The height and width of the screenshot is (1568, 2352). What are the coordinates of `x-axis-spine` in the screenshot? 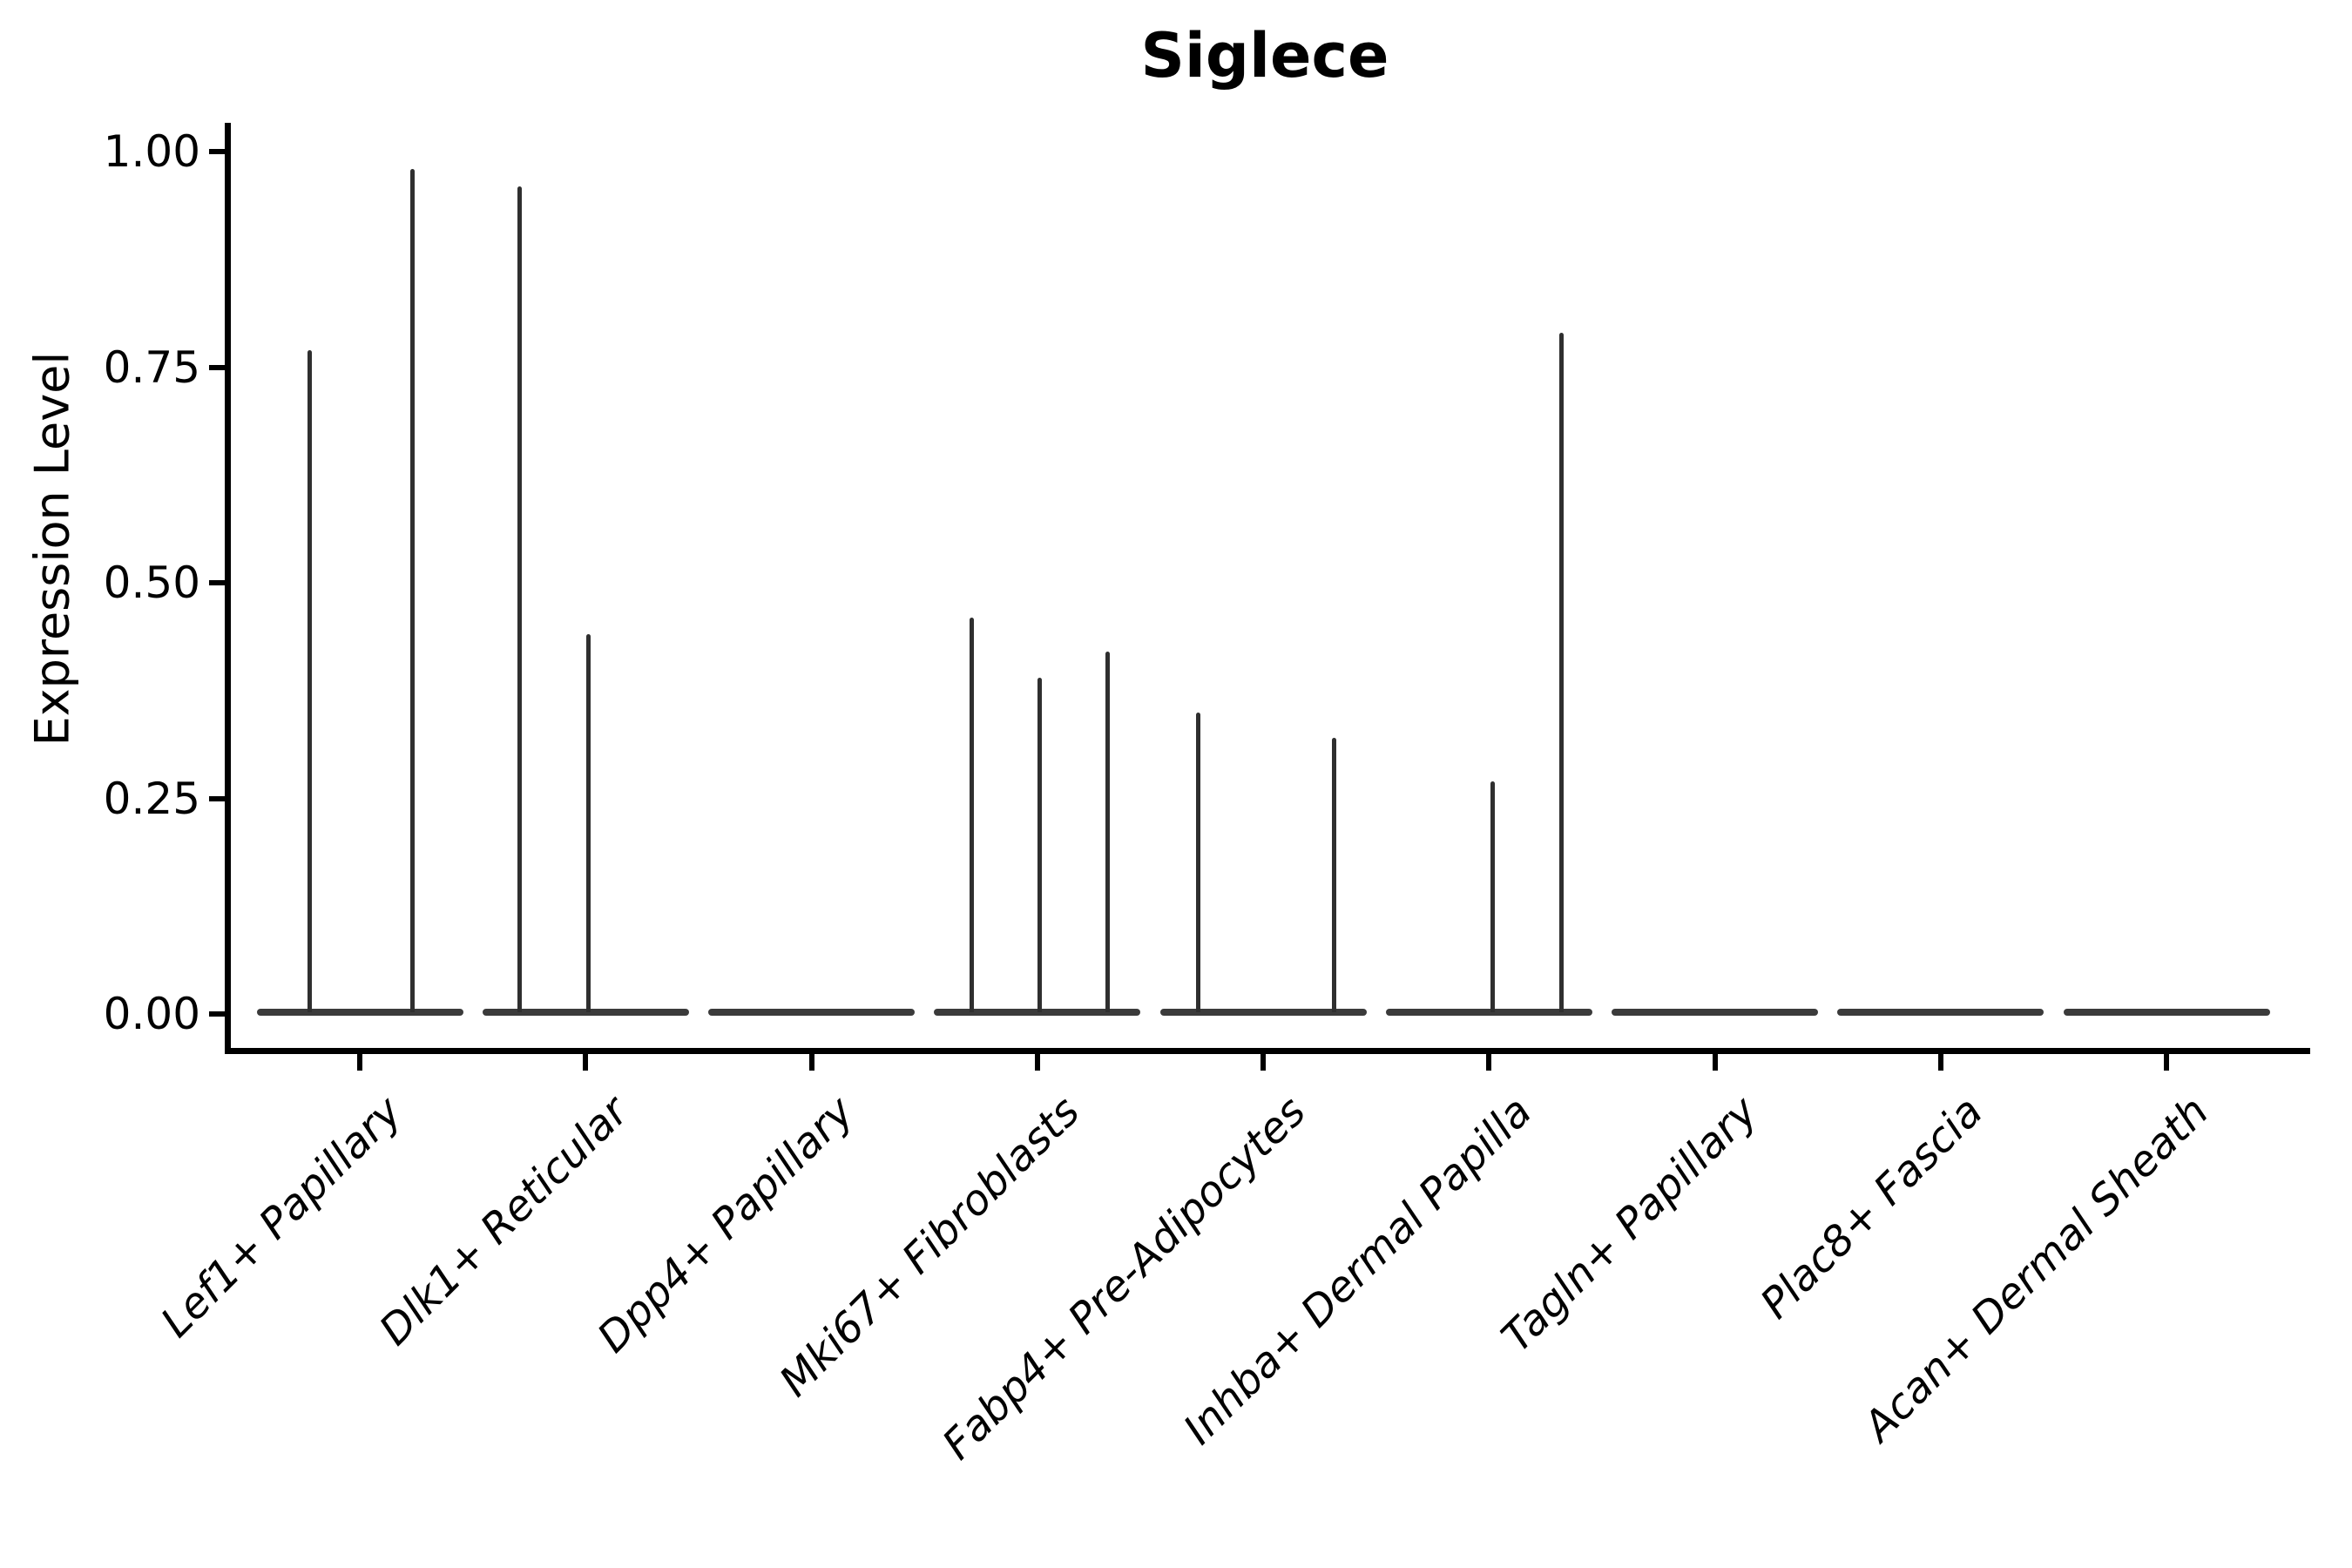 It's located at (1267, 1051).